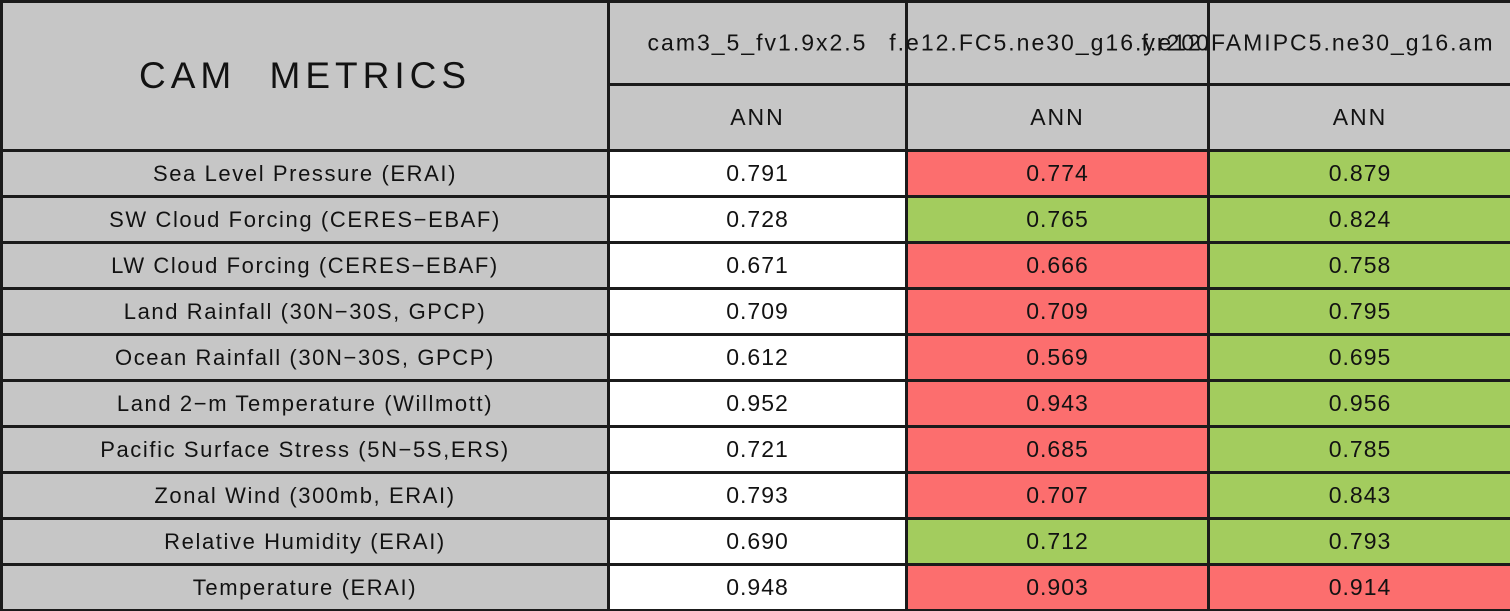 This screenshot has width=1510, height=611. I want to click on metric-label-cell: Land Rainfall (30N−30S, GPCP), so click(305, 311).